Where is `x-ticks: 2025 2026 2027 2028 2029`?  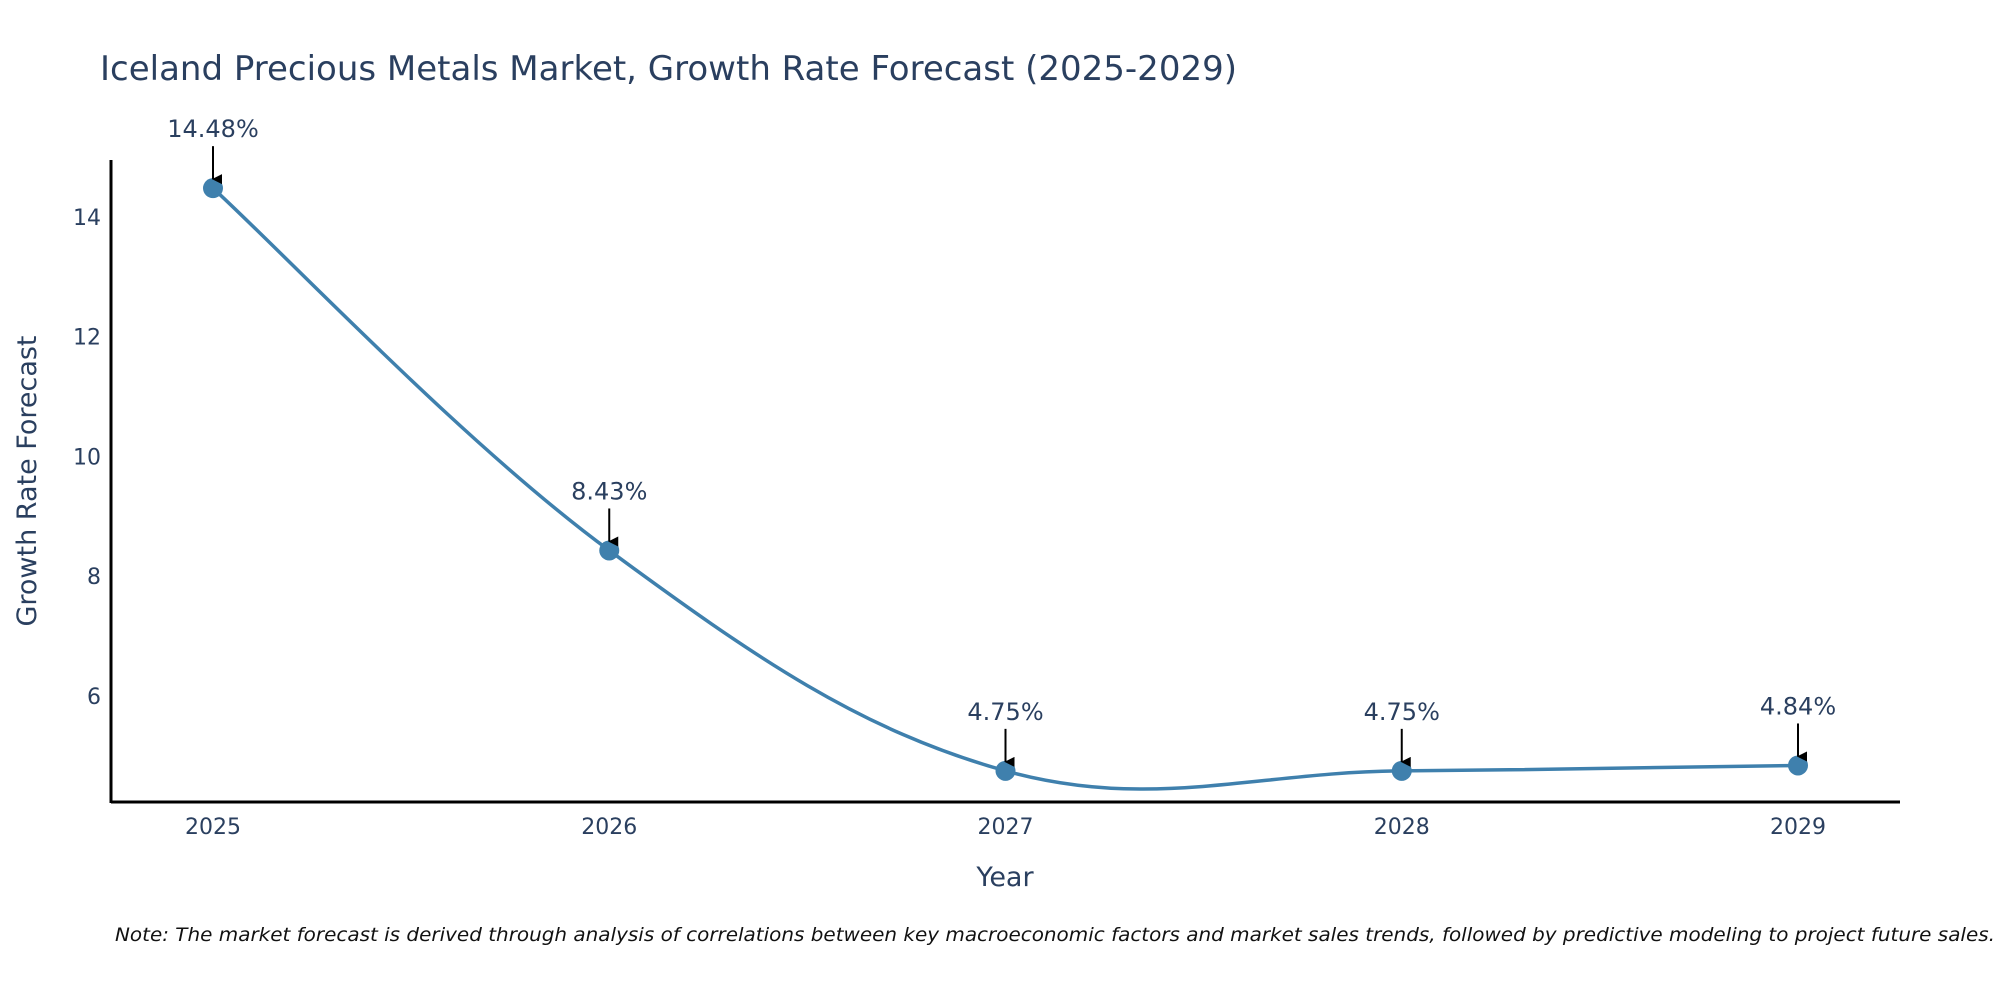
x-ticks: 2025 2026 2027 2028 2029 is located at coordinates (1005, 827).